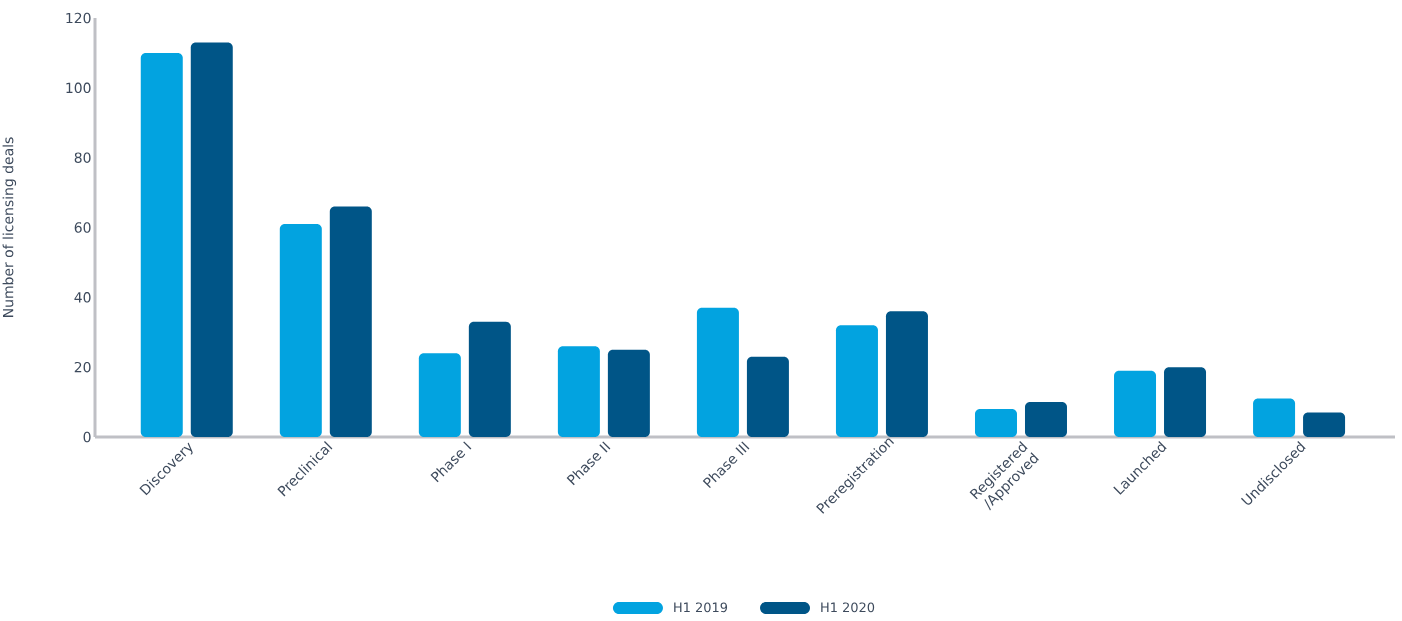  What do you see at coordinates (78, 88) in the screenshot?
I see `y-tick-label: 100` at bounding box center [78, 88].